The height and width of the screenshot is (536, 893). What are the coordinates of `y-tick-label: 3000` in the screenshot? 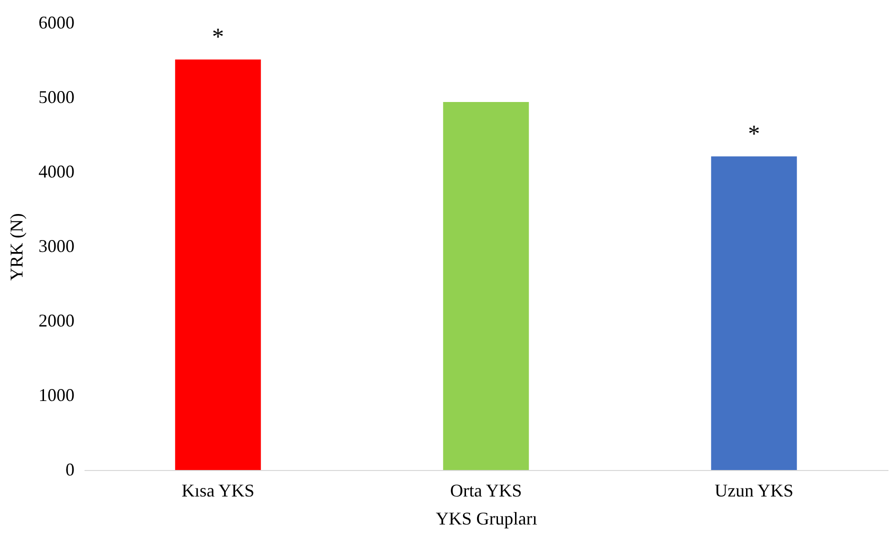 It's located at (56, 246).